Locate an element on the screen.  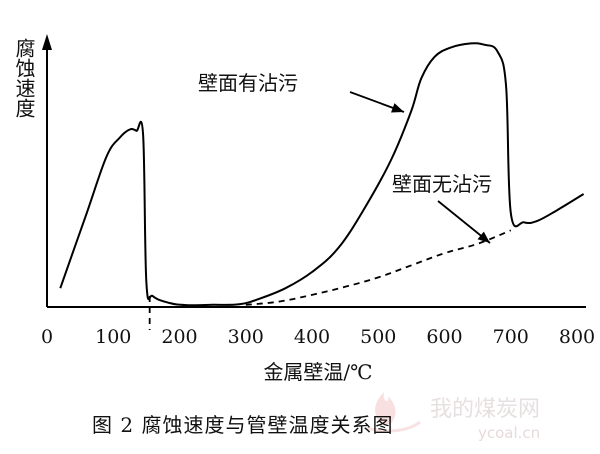
x-tick-label-100: 100 is located at coordinates (113, 337).